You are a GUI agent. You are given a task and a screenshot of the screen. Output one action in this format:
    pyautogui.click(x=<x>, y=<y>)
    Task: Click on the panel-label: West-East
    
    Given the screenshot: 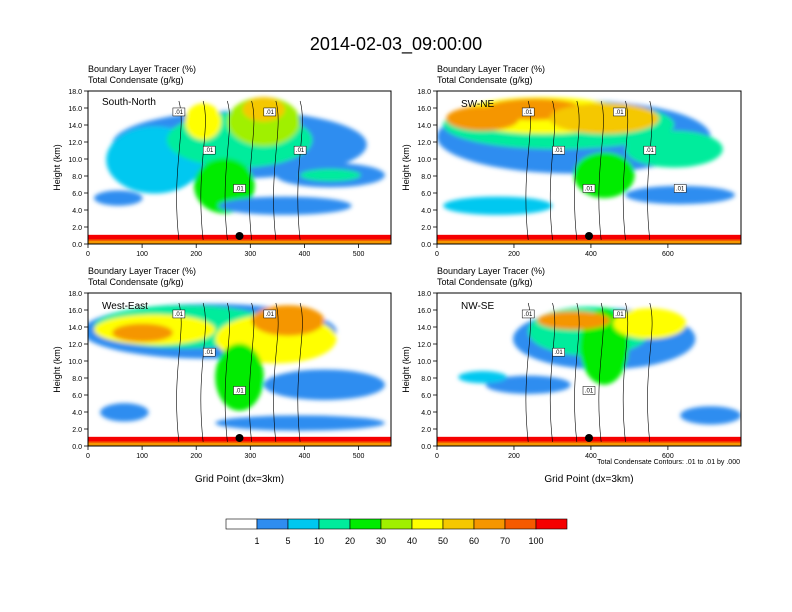 What is the action you would take?
    pyautogui.click(x=125, y=306)
    